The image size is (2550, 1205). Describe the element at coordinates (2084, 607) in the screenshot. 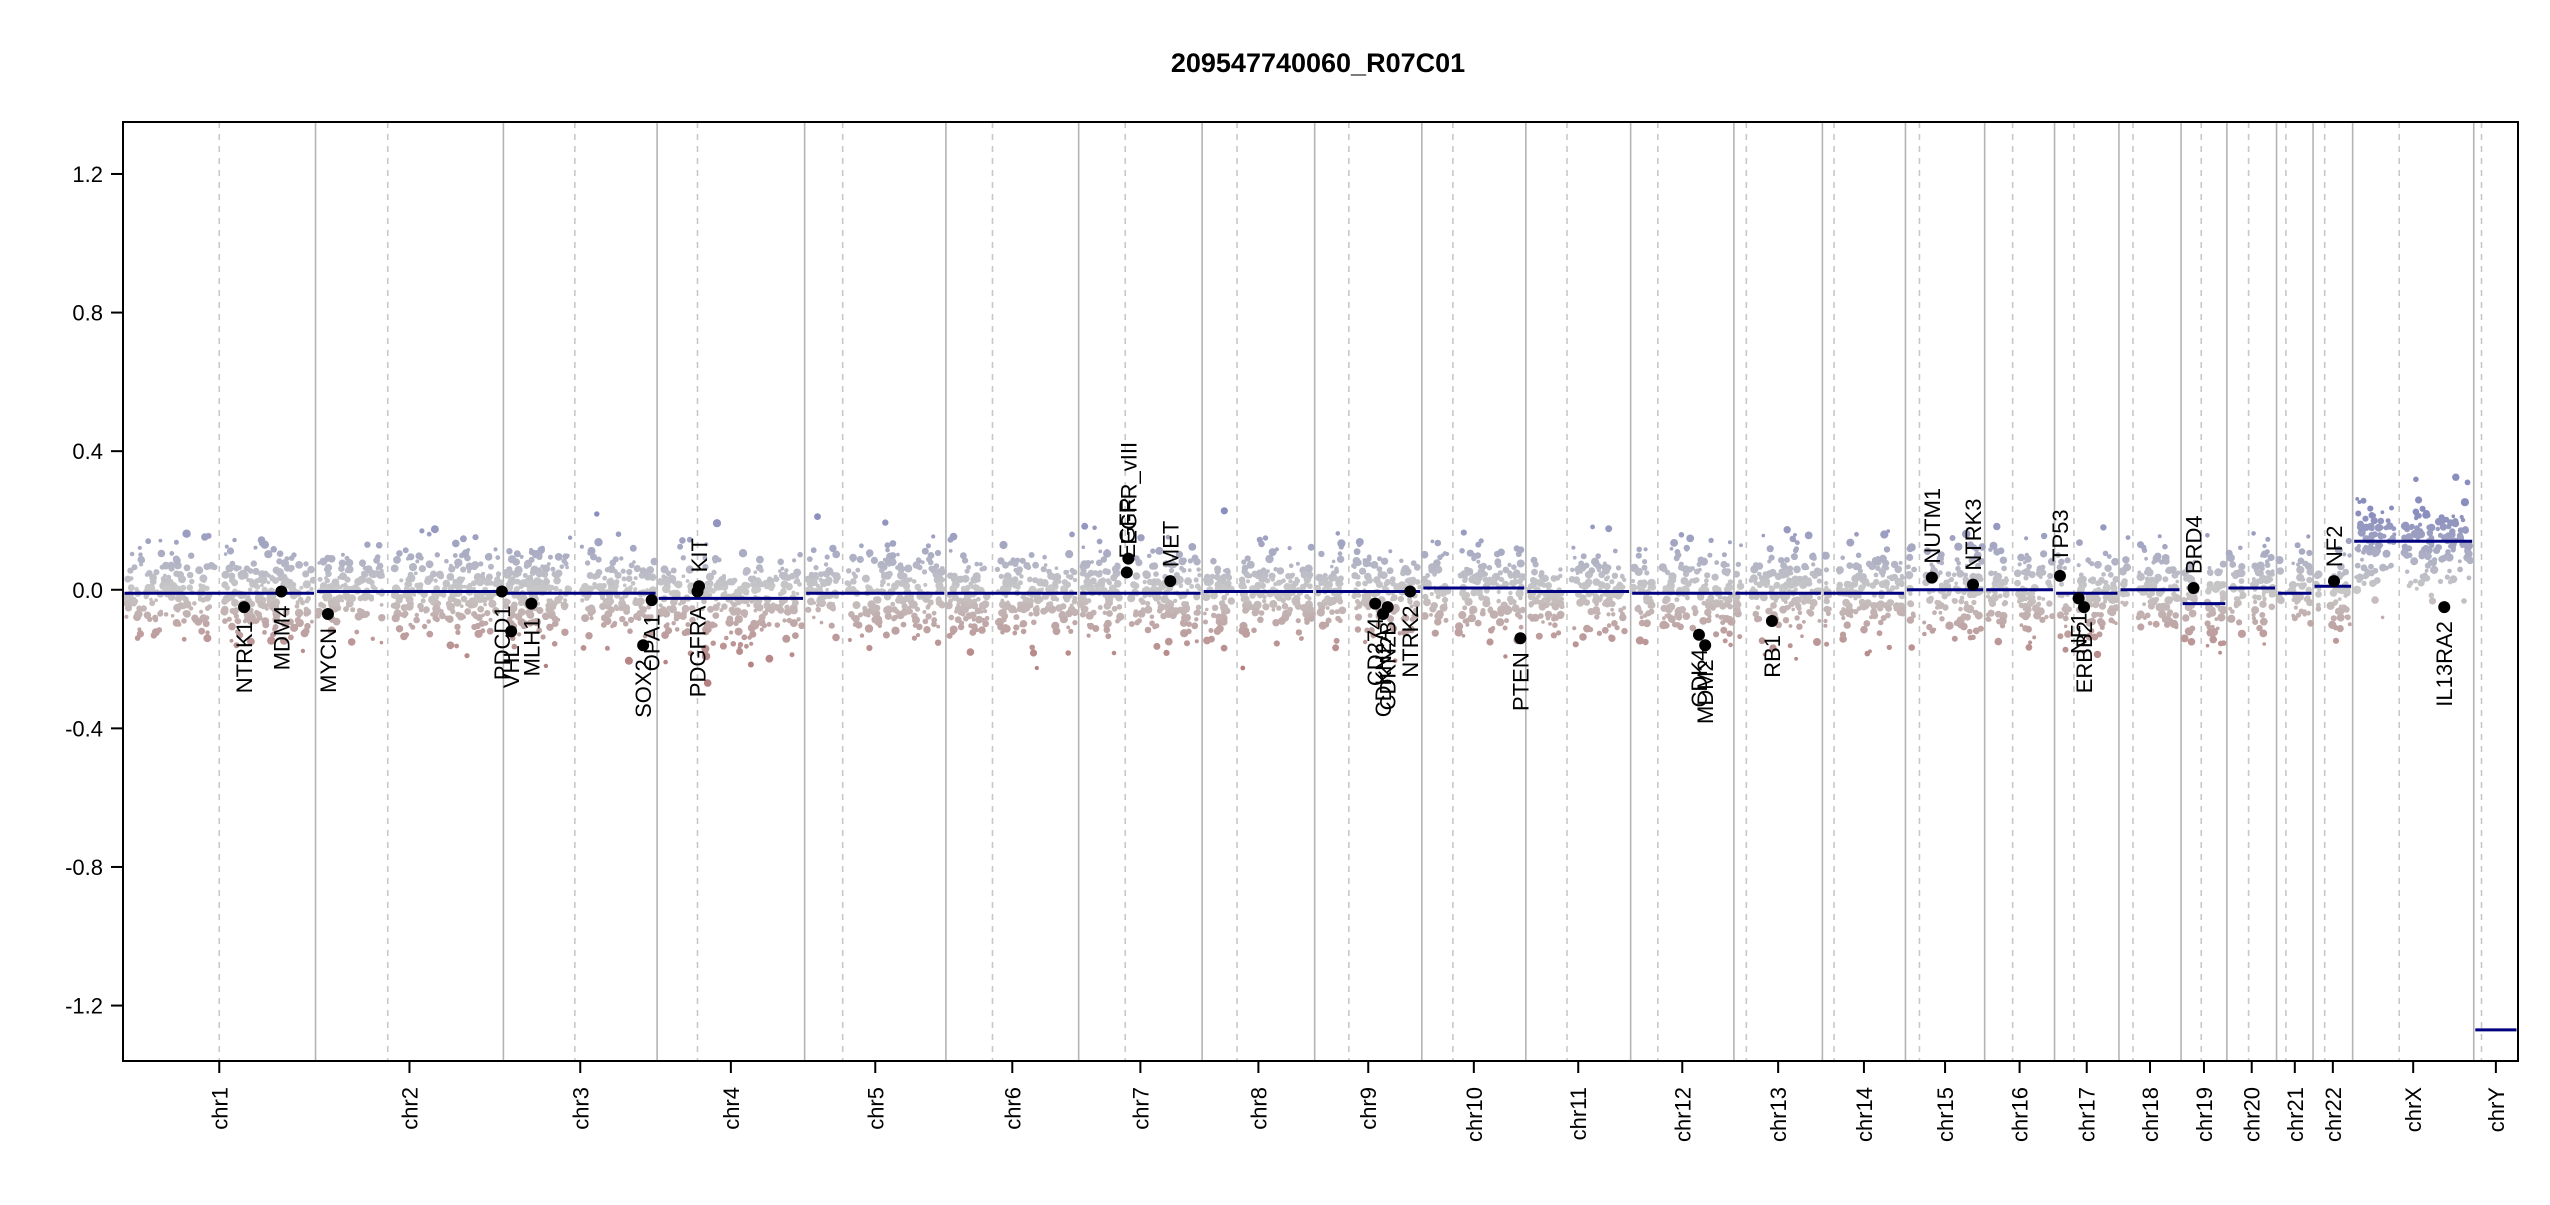

I see `gene-point-erbb2` at that location.